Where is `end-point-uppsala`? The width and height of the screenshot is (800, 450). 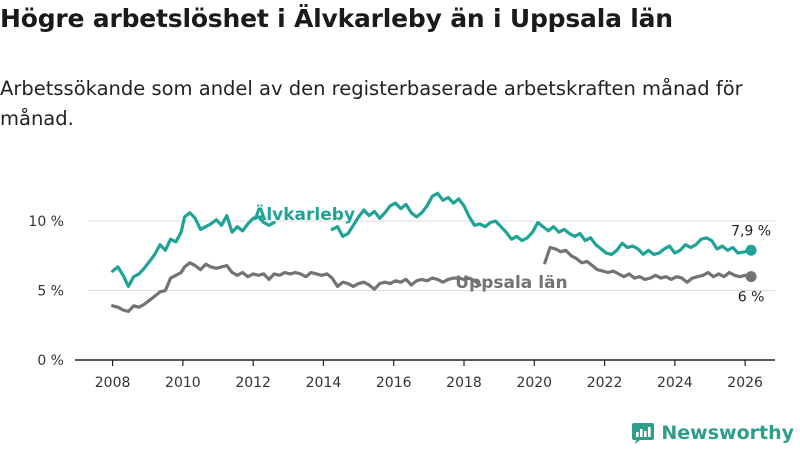 end-point-uppsala is located at coordinates (751, 277).